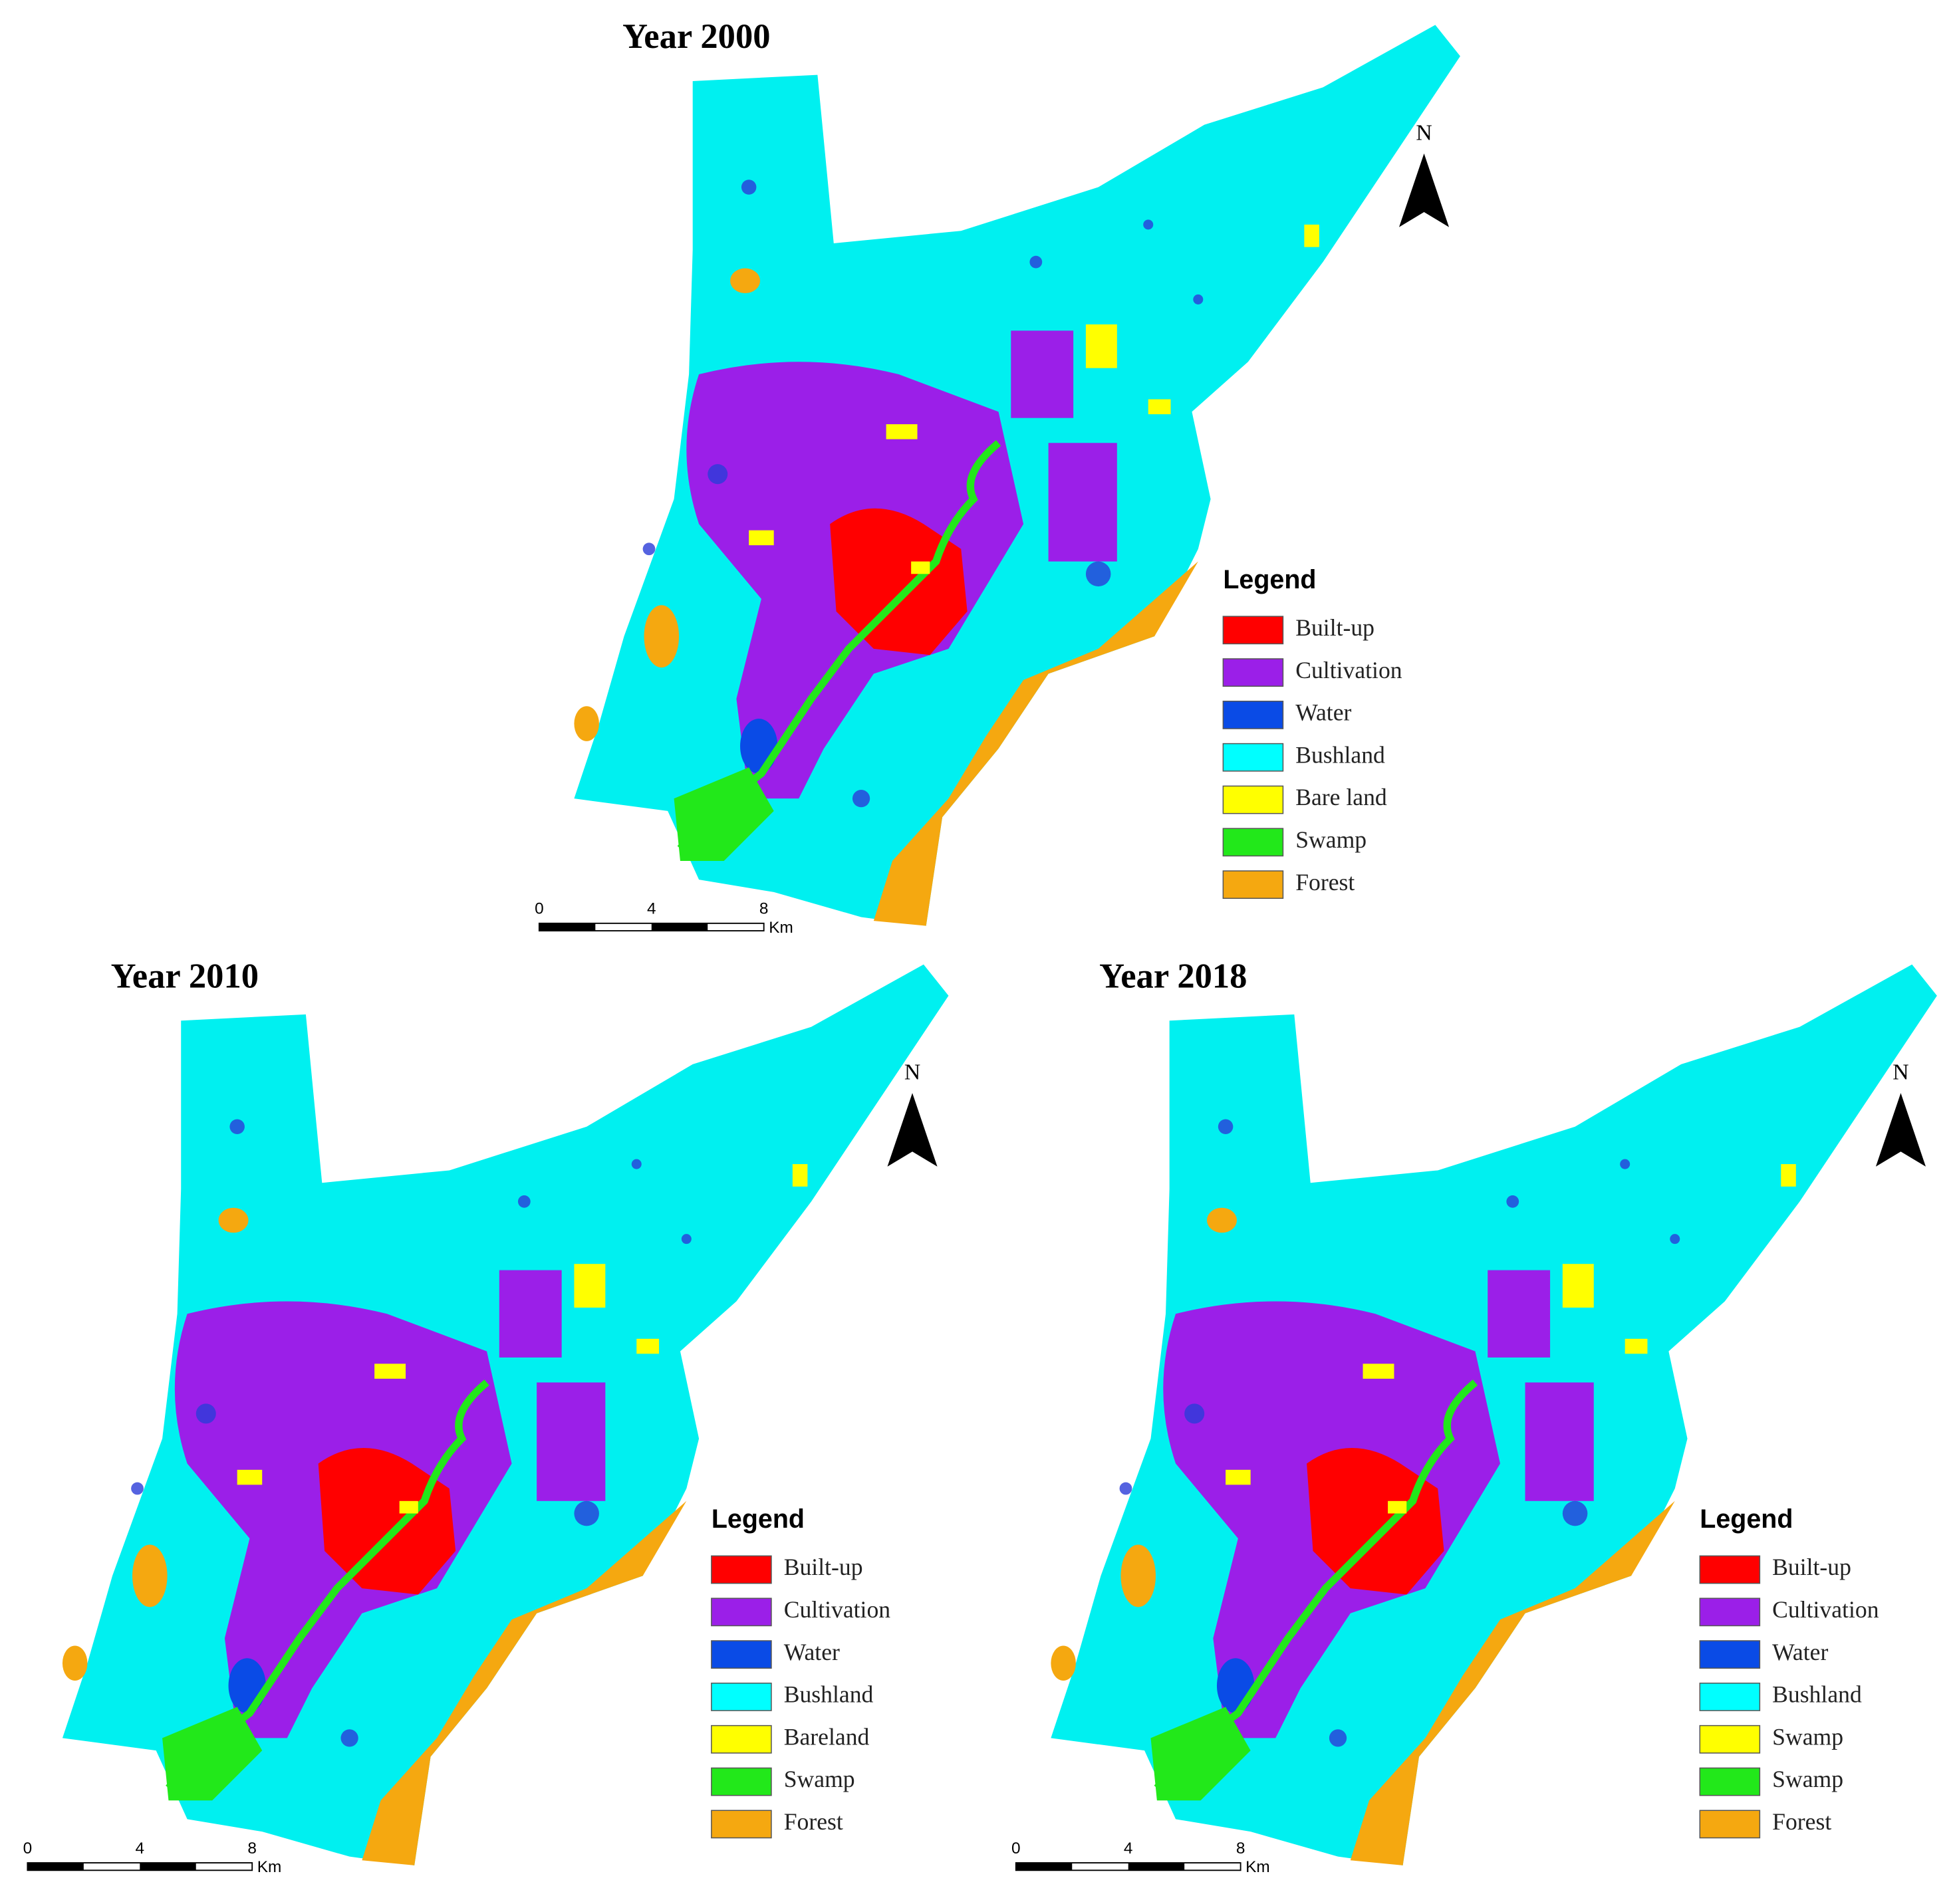  What do you see at coordinates (1341, 797) in the screenshot?
I see `legend-label: Bare land` at bounding box center [1341, 797].